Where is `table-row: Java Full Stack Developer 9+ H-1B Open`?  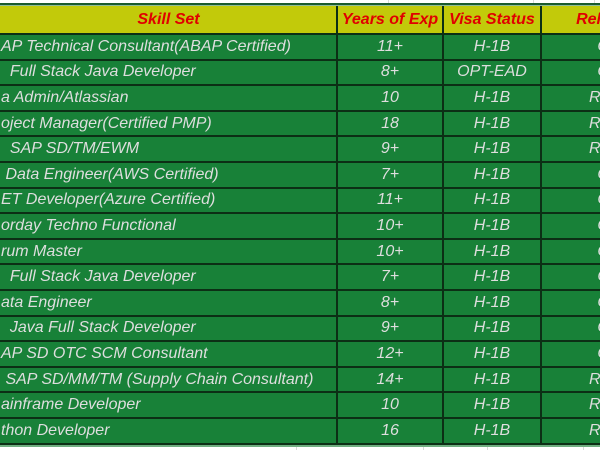
table-row: Java Full Stack Developer 9+ H-1B Open is located at coordinates (300, 329).